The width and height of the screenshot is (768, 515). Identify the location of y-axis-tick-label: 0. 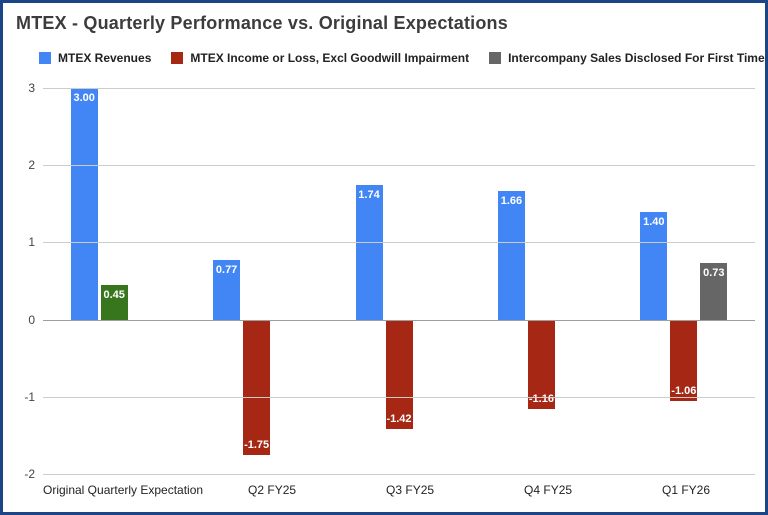
(31, 319).